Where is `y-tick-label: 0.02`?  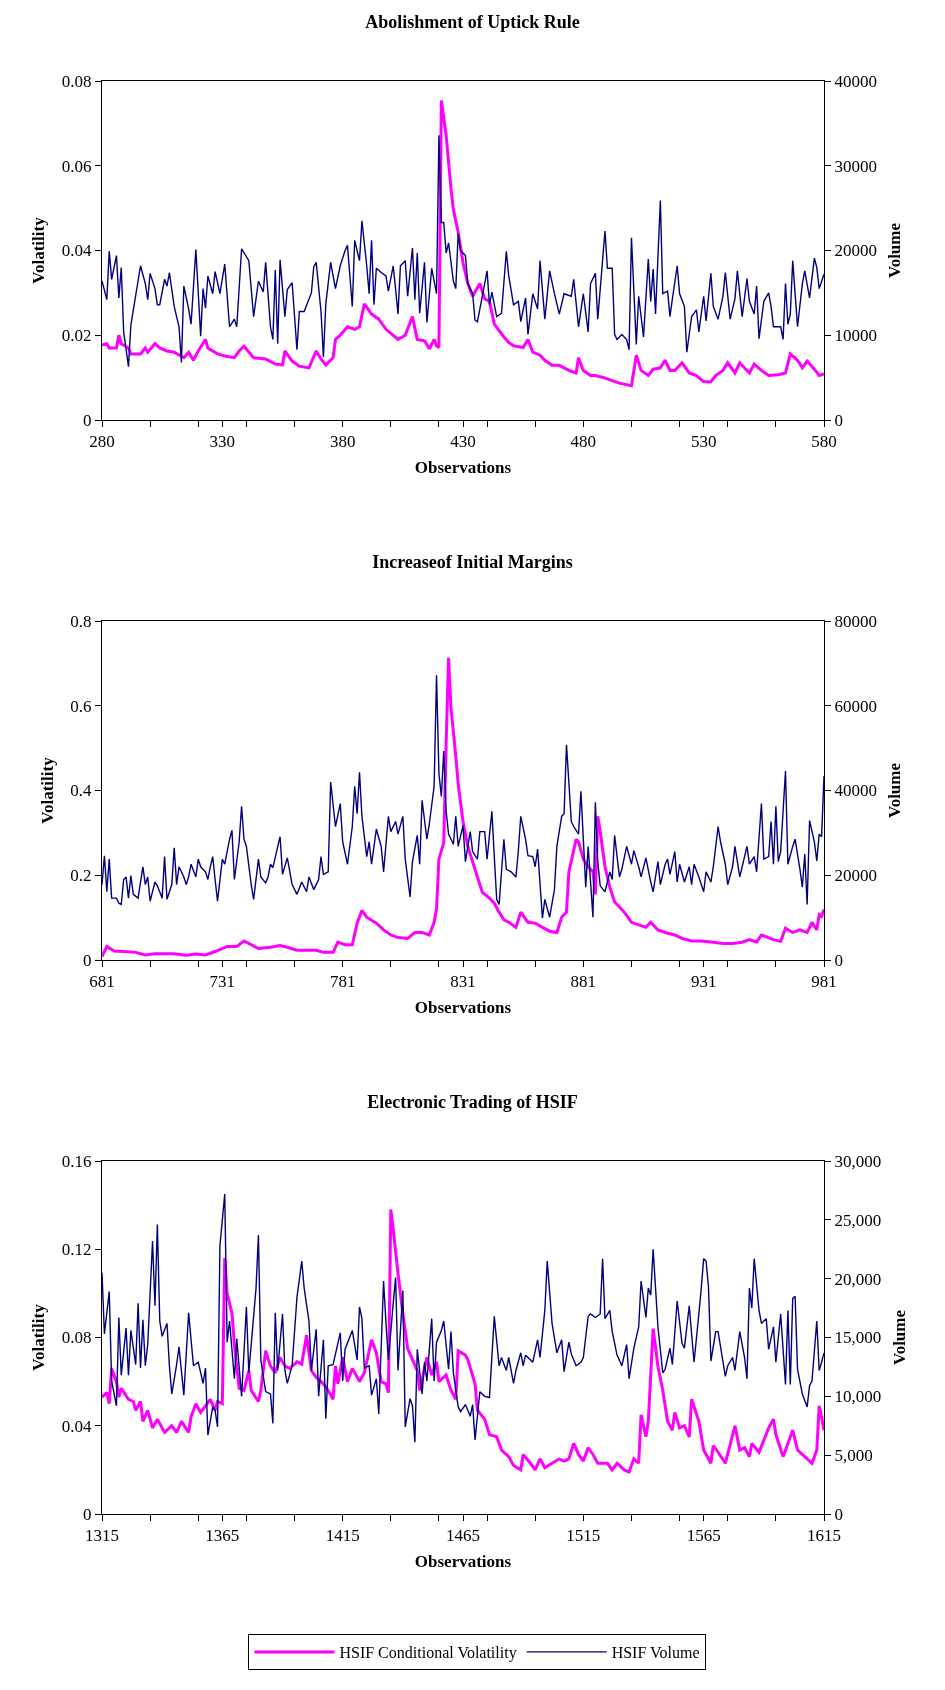 y-tick-label: 0.02 is located at coordinates (76, 336).